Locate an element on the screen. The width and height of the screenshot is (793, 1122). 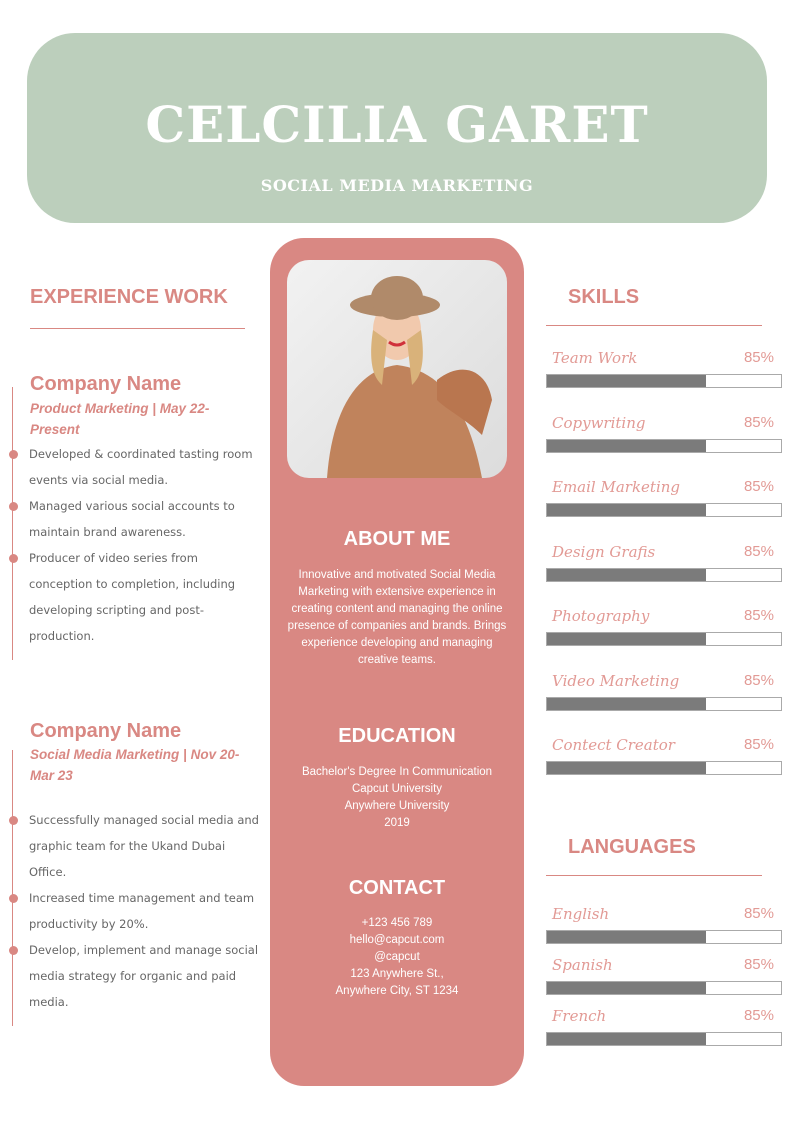
address: 123 Anywhere St., is located at coordinates (397, 974).